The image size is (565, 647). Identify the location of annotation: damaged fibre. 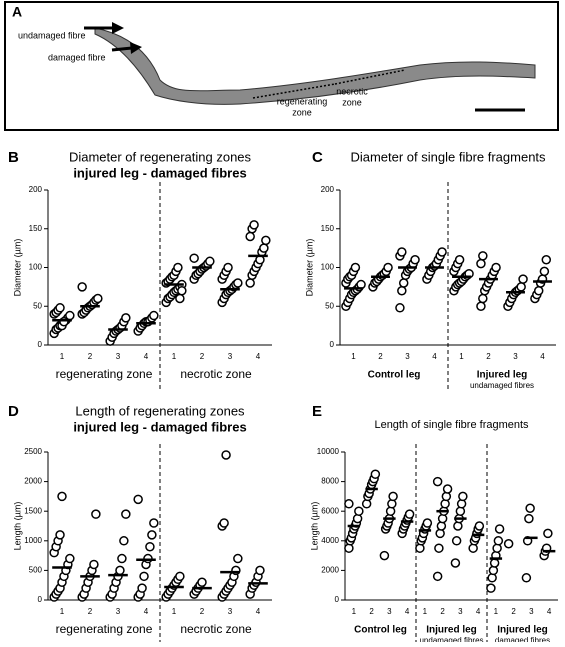
(77, 57).